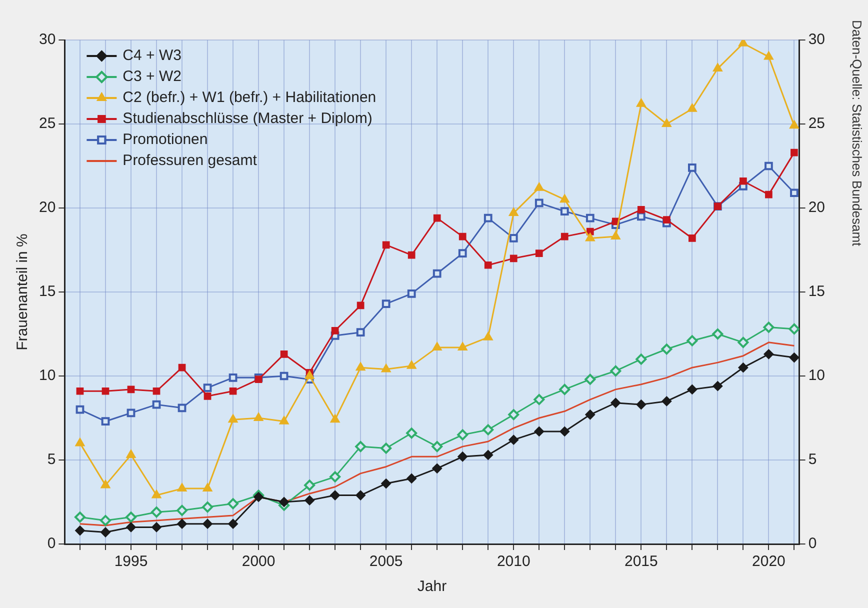 The height and width of the screenshot is (608, 868). Describe the element at coordinates (152, 77) in the screenshot. I see `legend-label: C3 + W2` at that location.